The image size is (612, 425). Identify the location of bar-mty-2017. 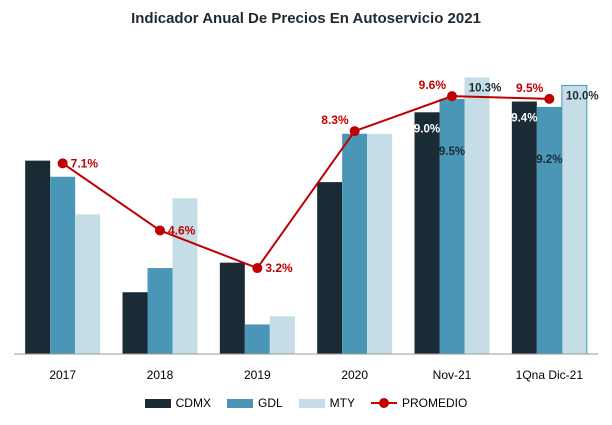
(88, 284).